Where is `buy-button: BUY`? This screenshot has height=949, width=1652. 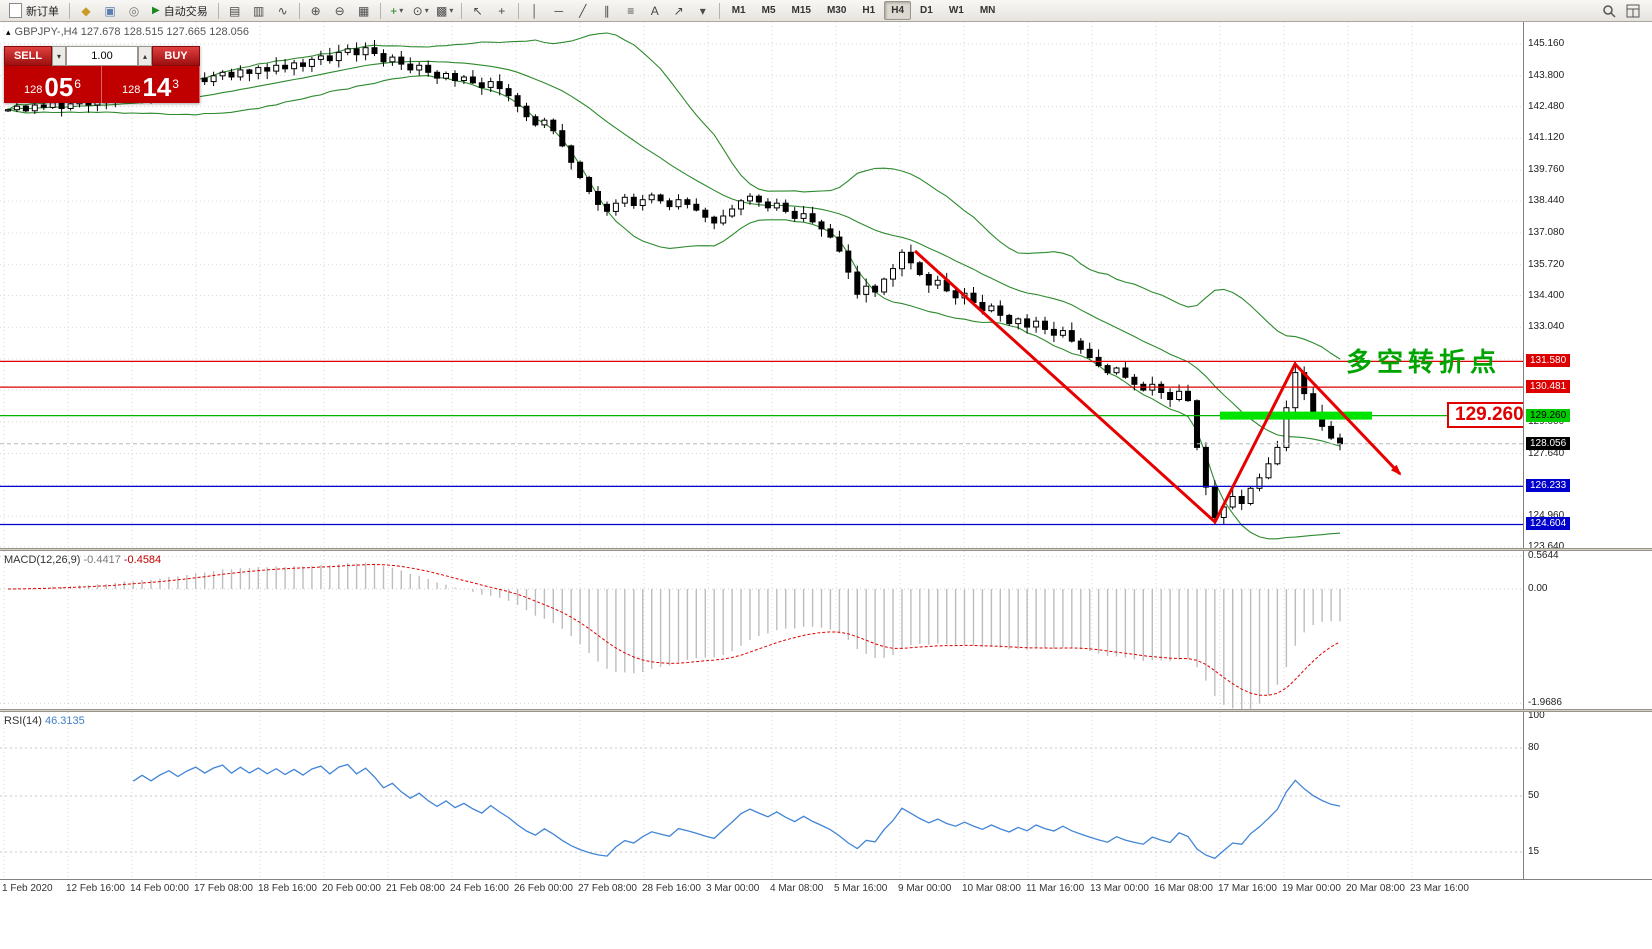 buy-button: BUY is located at coordinates (176, 56).